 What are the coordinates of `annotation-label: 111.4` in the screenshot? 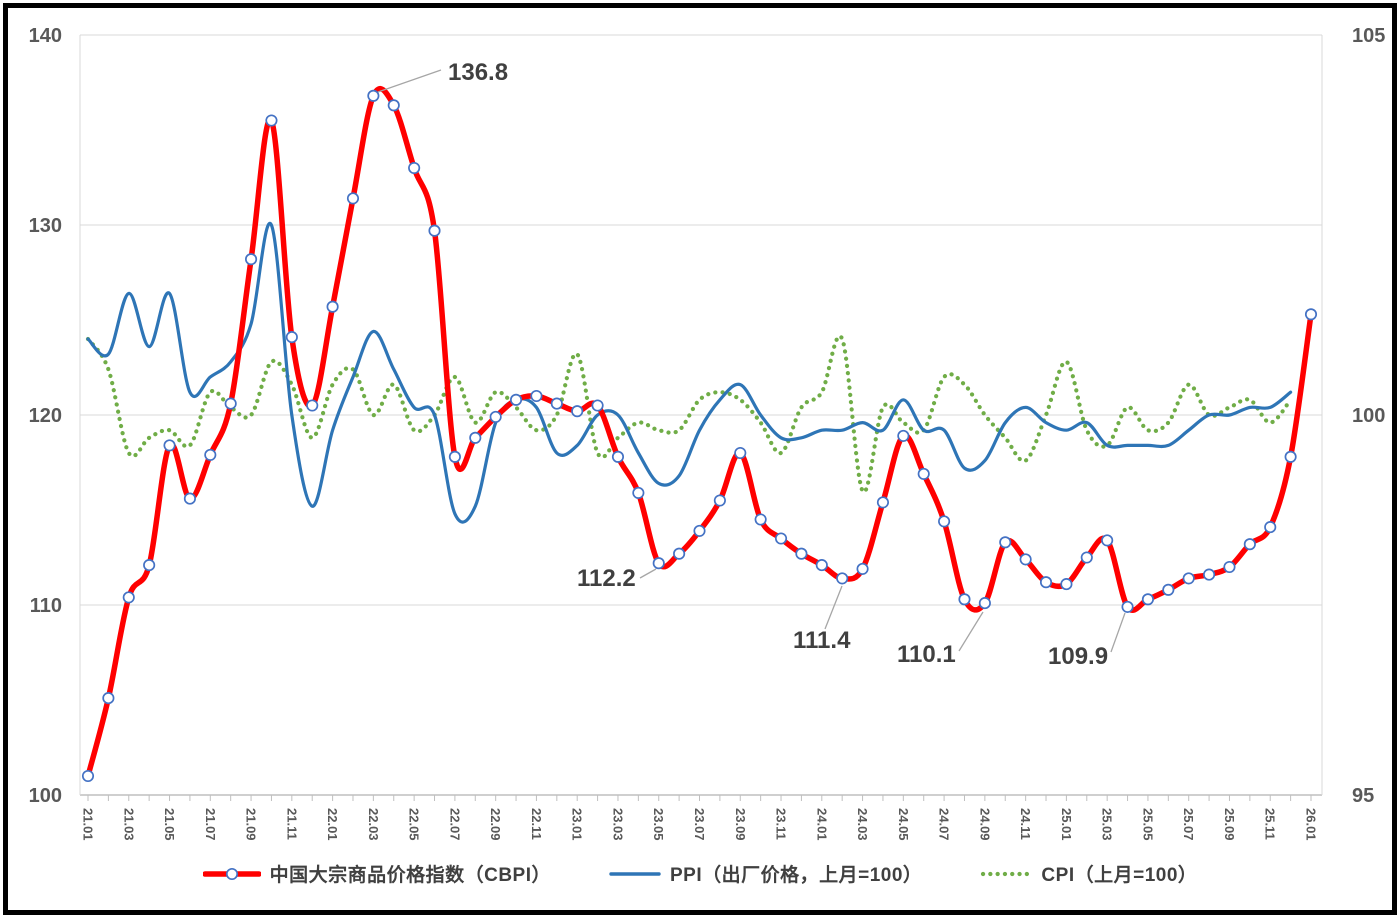 It's located at (822, 640).